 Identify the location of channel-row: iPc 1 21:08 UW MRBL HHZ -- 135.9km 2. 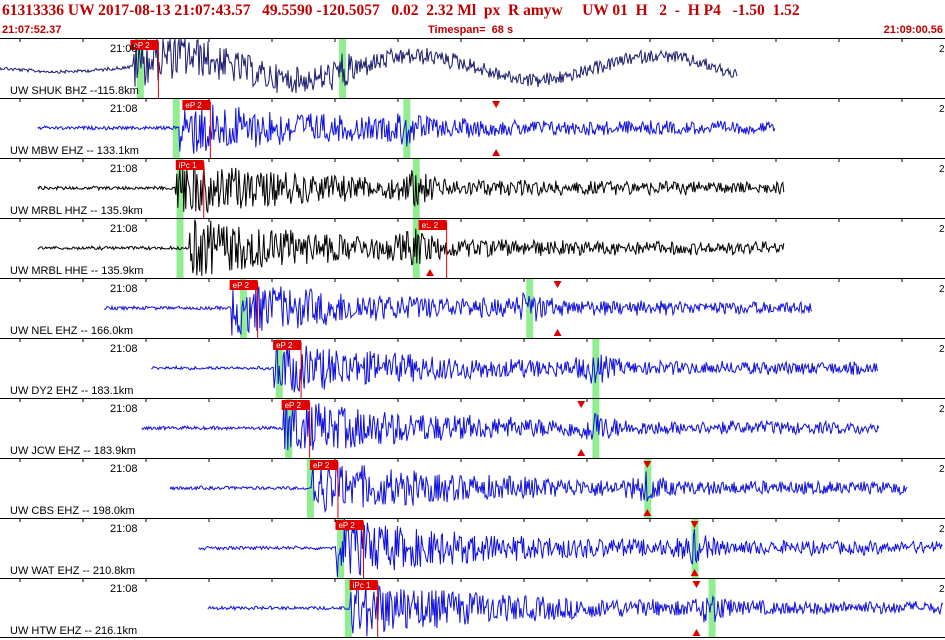
(472, 188).